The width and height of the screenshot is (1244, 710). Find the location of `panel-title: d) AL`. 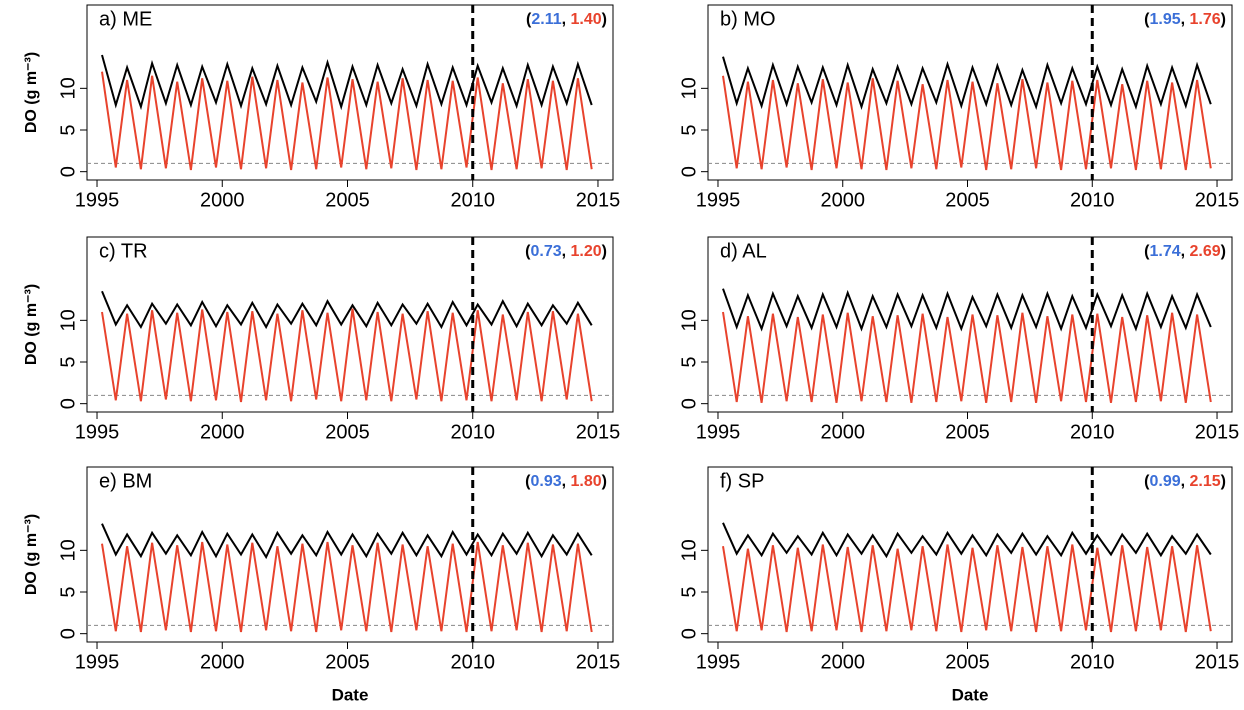

panel-title: d) AL is located at coordinates (743, 251).